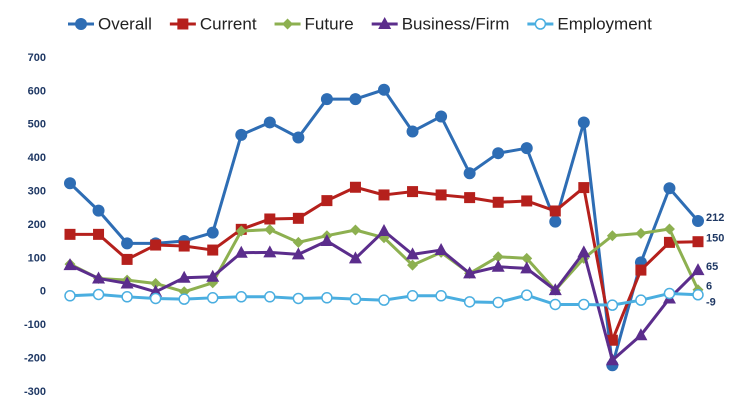 Image resolution: width=750 pixels, height=400 pixels. I want to click on legend-item: Current, so click(213, 23).